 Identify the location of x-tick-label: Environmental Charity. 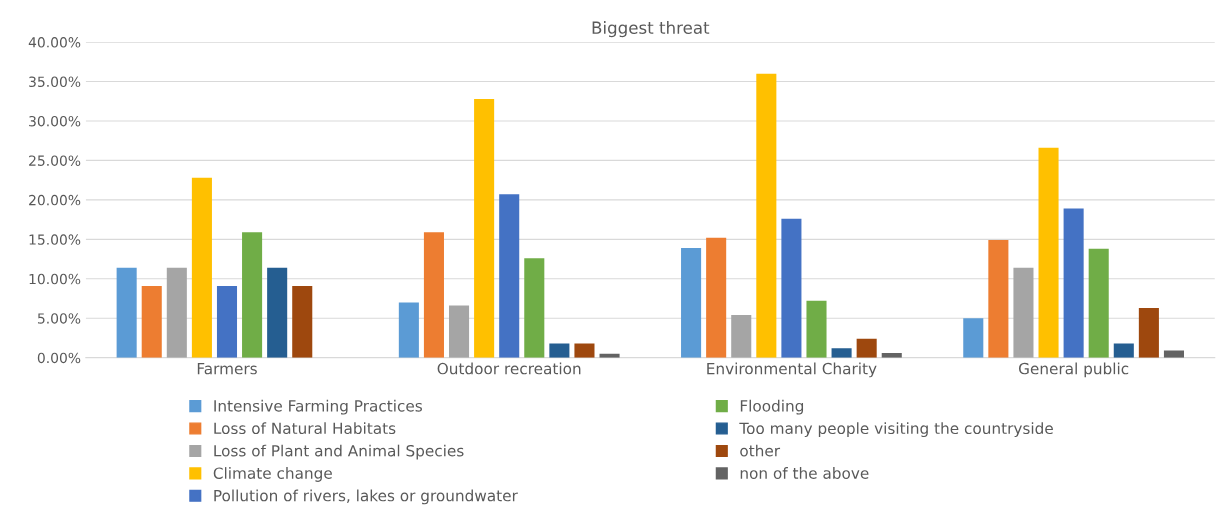
(792, 370).